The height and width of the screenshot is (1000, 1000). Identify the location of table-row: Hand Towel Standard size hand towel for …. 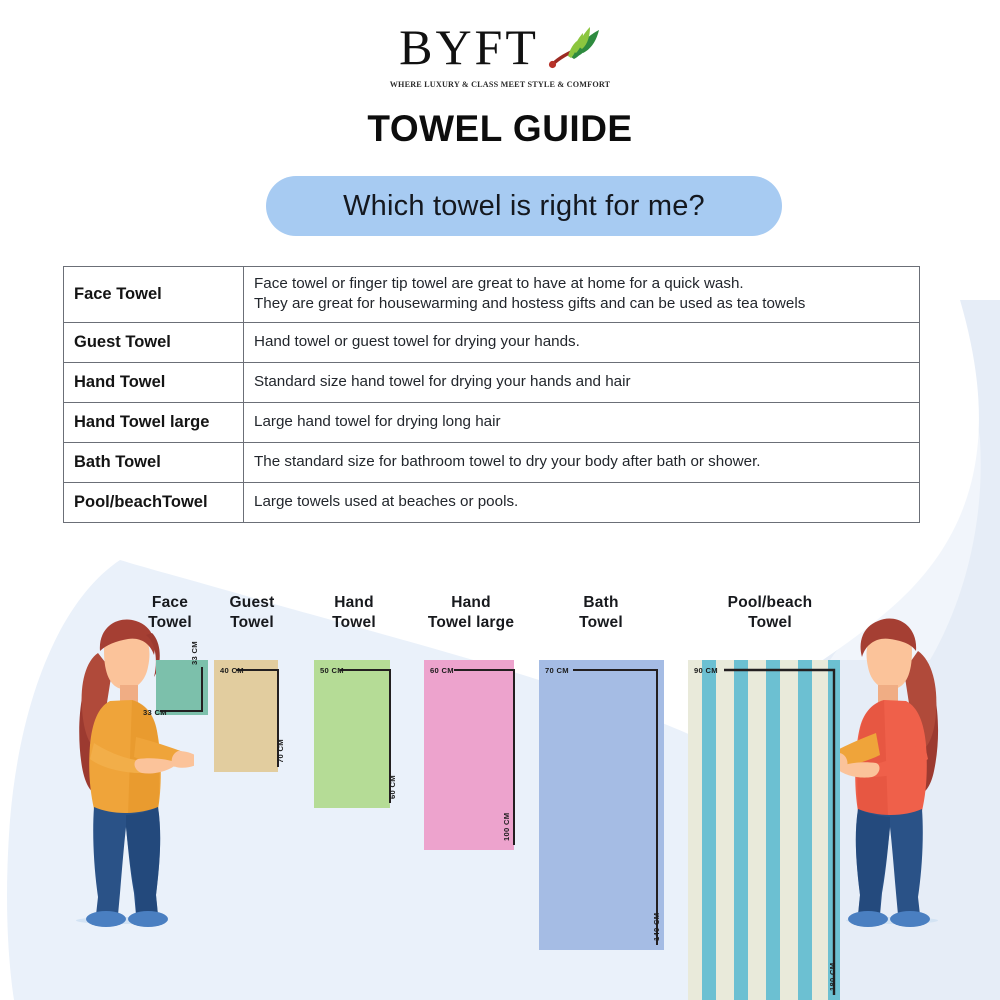
(491, 382).